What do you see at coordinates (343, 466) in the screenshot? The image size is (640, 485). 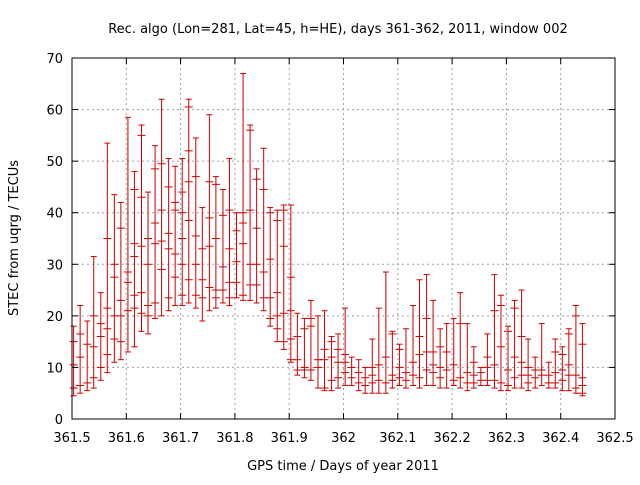 I see `x-axis-title: GPS time / Days of year 2011` at bounding box center [343, 466].